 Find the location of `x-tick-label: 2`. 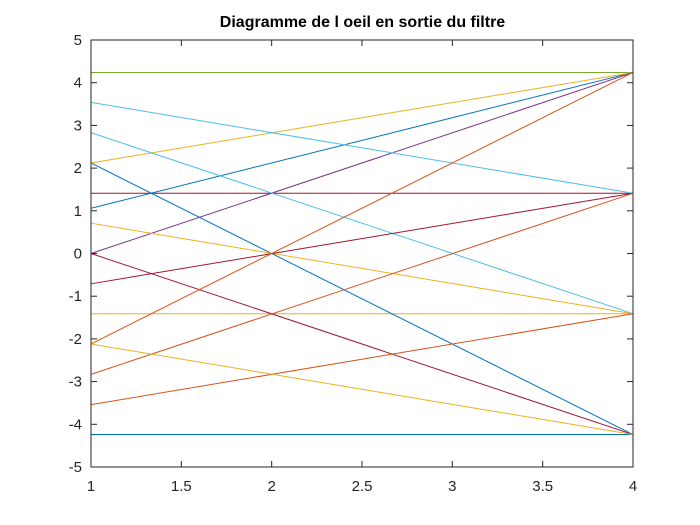

x-tick-label: 2 is located at coordinates (271, 486).